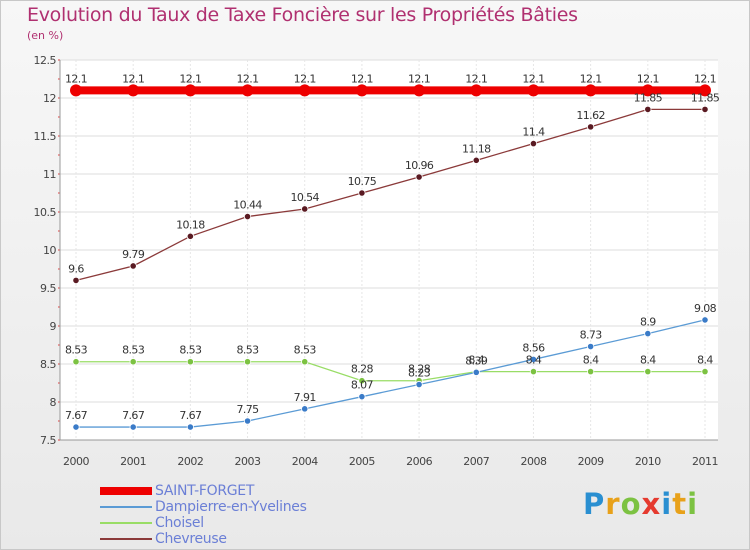  Describe the element at coordinates (419, 373) in the screenshot. I see `data-label: 8.23` at that location.